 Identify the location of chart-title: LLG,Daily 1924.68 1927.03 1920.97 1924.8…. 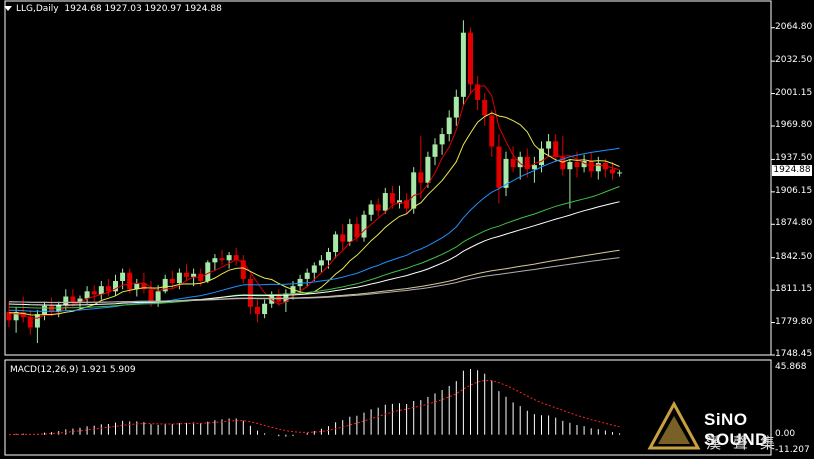
(113, 9).